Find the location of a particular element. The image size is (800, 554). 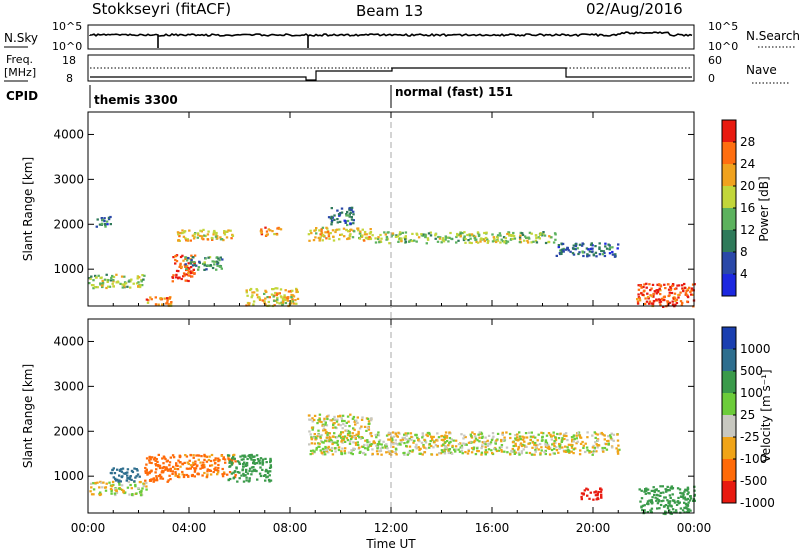

ytick-label-0: 1000 is located at coordinates (68, 476).